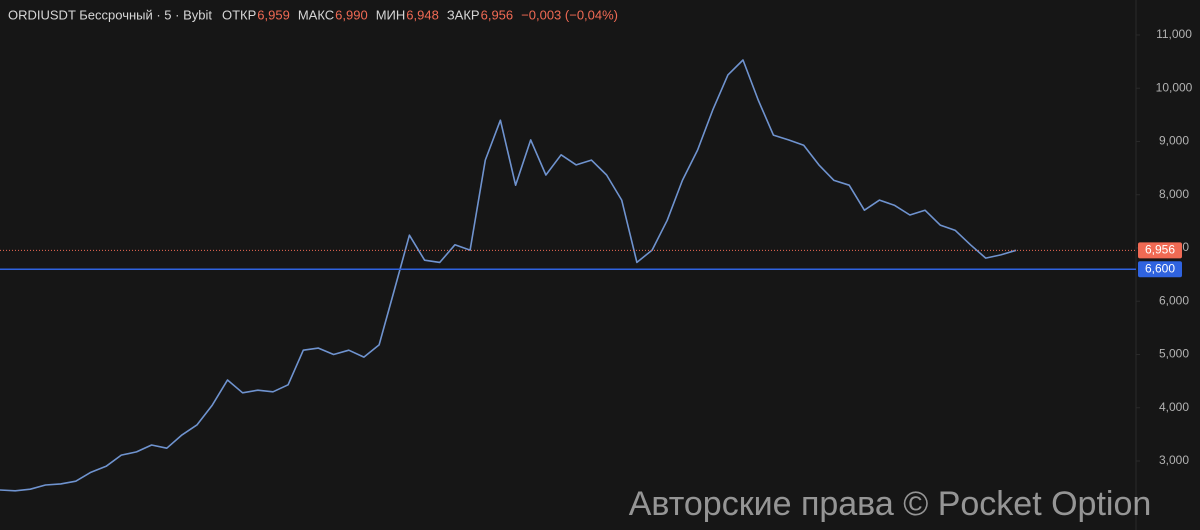 The image size is (1200, 530). What do you see at coordinates (1174, 354) in the screenshot?
I see `y-tick-label: 5,000` at bounding box center [1174, 354].